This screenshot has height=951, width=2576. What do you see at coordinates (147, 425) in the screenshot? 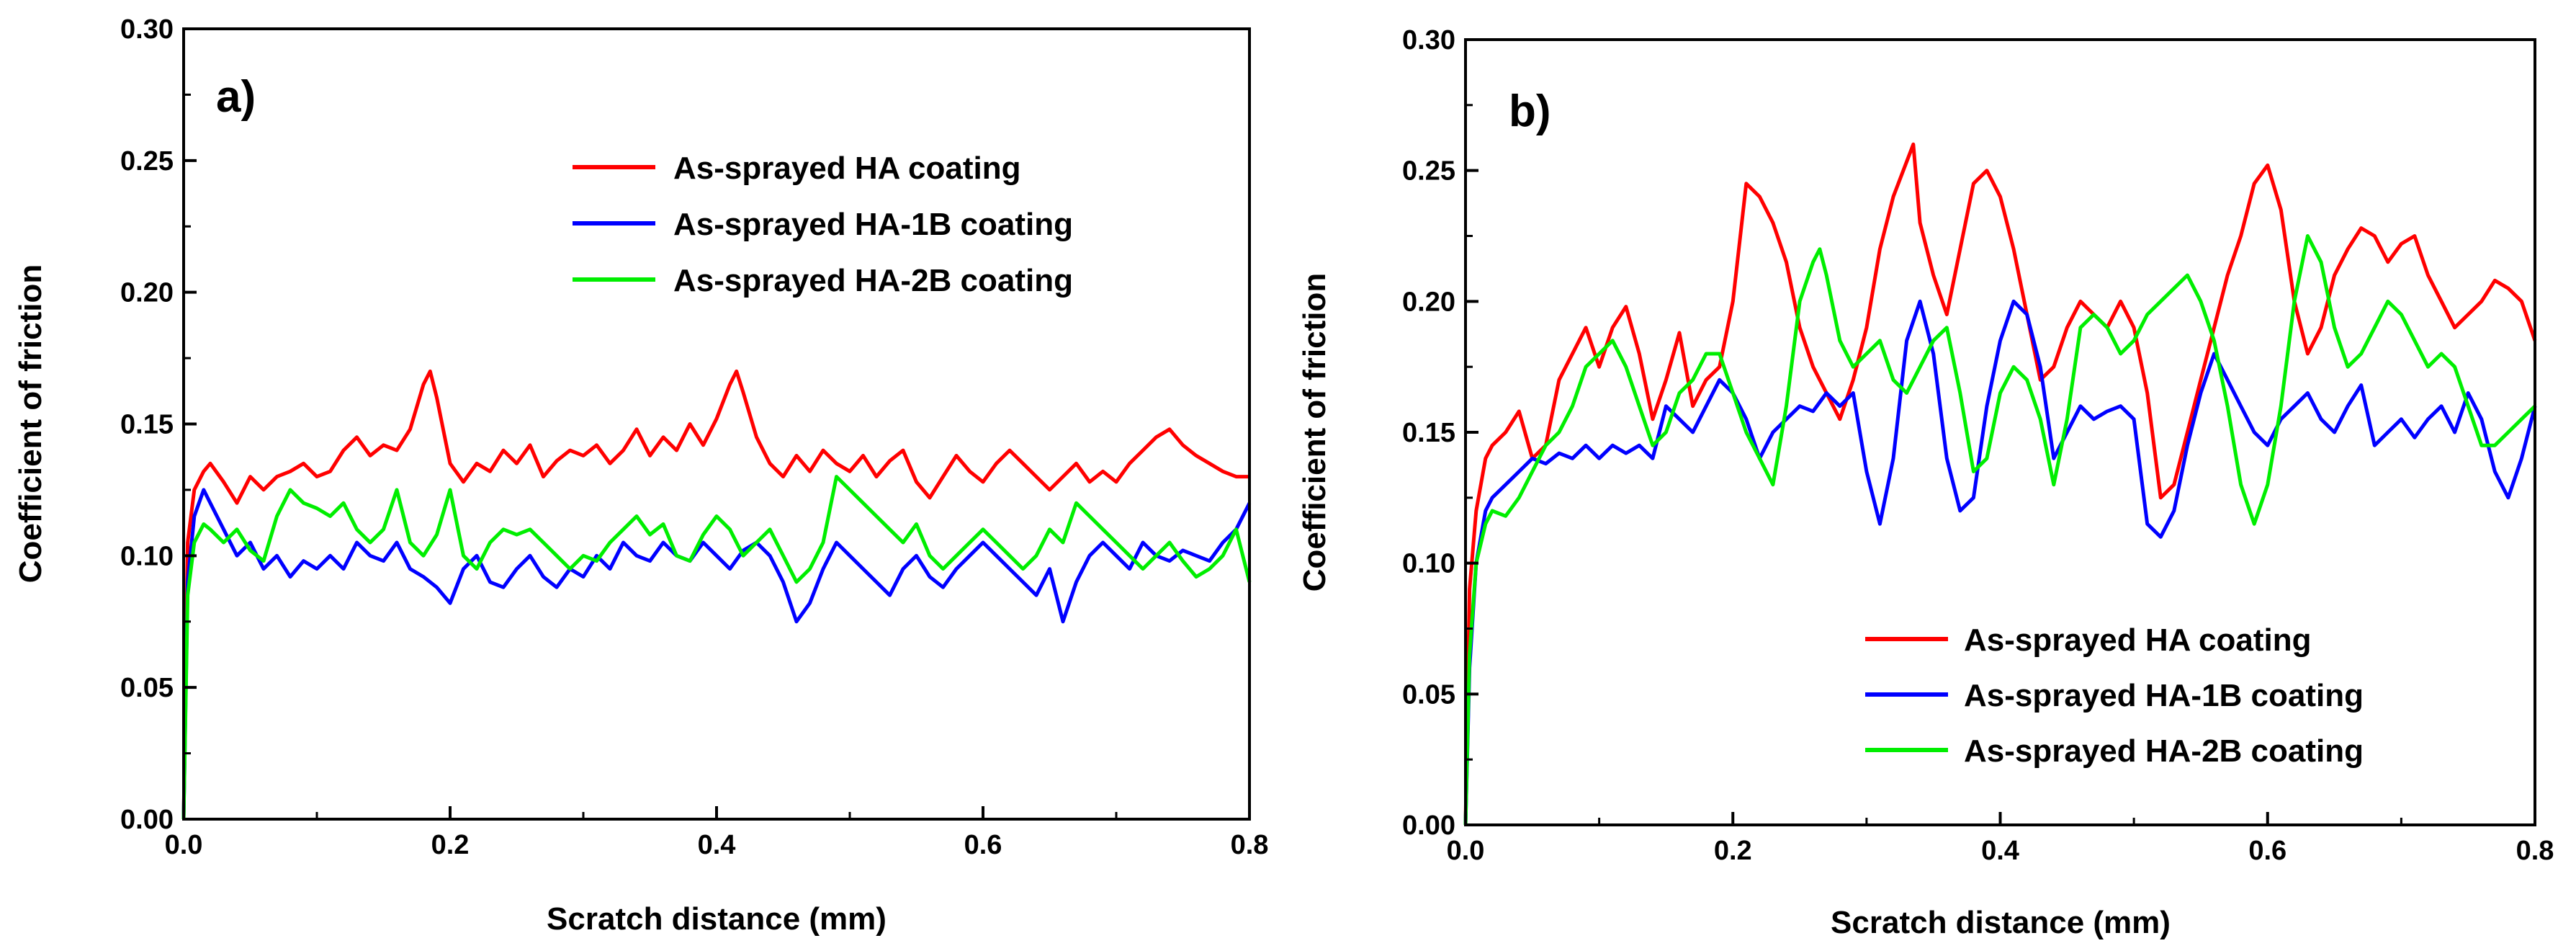
I see `y-tick-label-a-3: 0.15` at bounding box center [147, 425].